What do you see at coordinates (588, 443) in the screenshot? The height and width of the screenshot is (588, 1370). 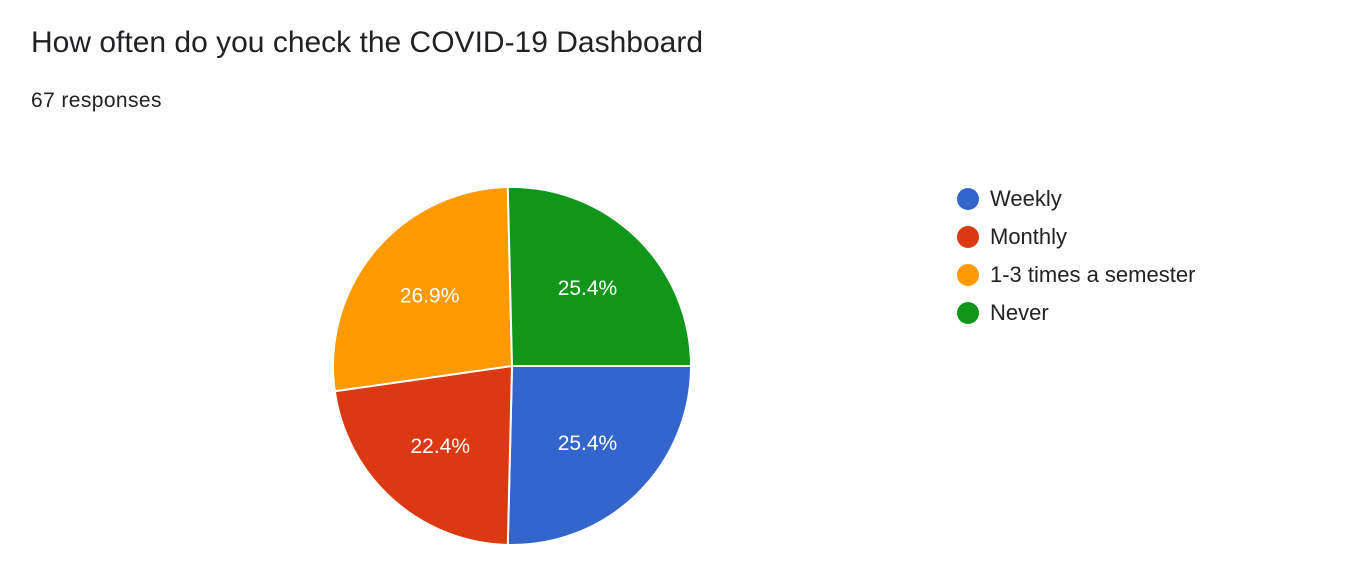 I see `pie-label-weekly: 25.4%` at bounding box center [588, 443].